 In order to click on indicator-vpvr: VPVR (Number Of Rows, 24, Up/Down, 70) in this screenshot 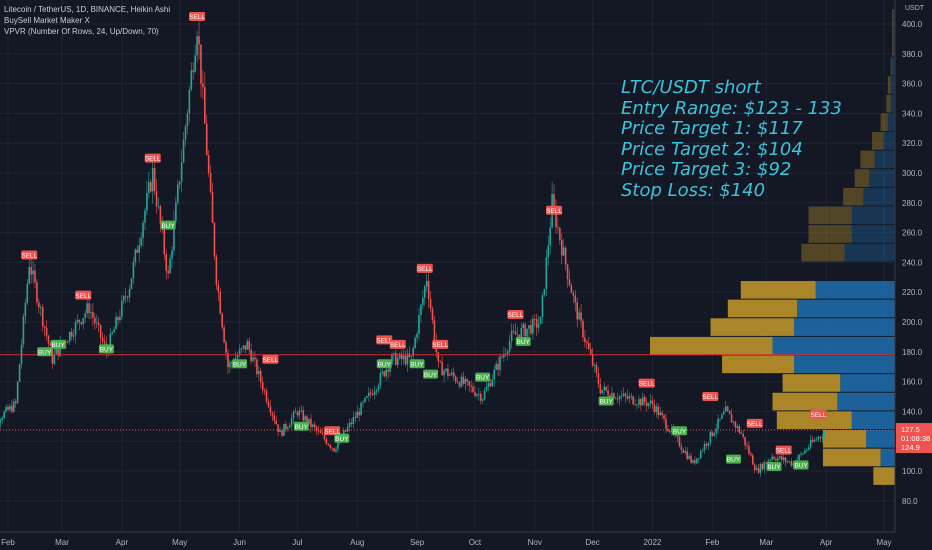, I will do `click(81, 31)`.